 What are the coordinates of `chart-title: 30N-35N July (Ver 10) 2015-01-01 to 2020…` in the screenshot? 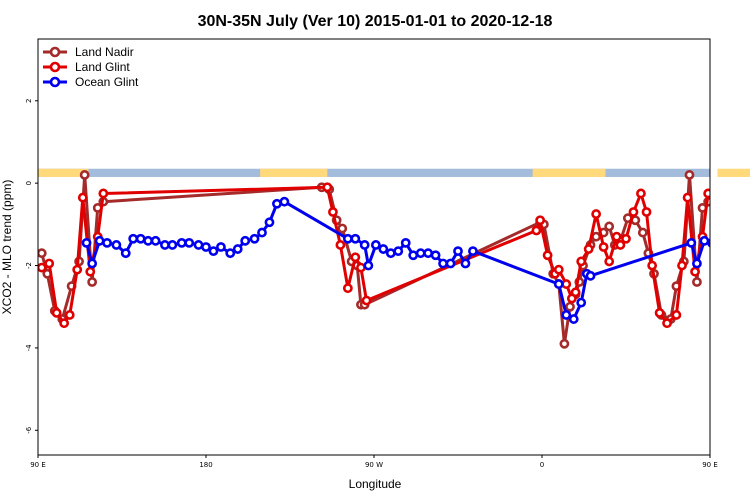 It's located at (375, 21).